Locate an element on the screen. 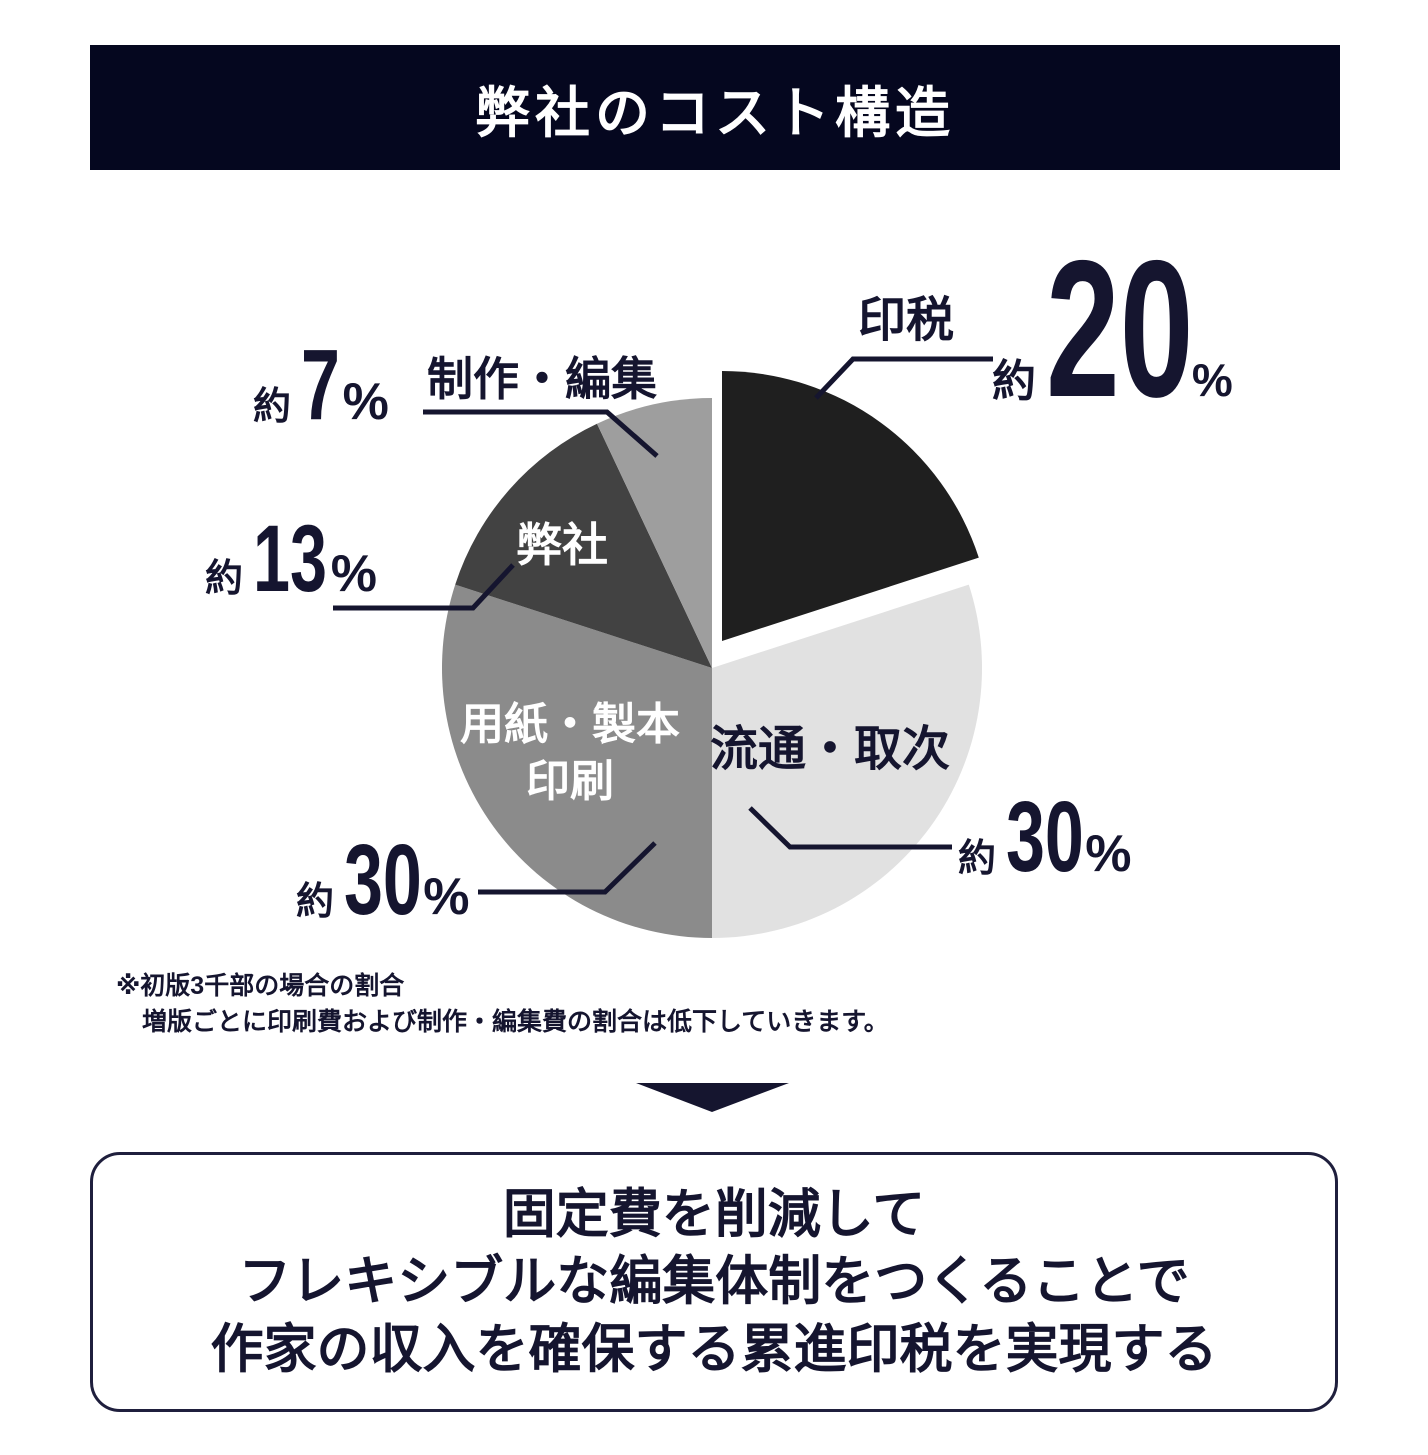 This screenshot has height=1455, width=1428. percent-sign-ryutsu: % is located at coordinates (1108, 854).